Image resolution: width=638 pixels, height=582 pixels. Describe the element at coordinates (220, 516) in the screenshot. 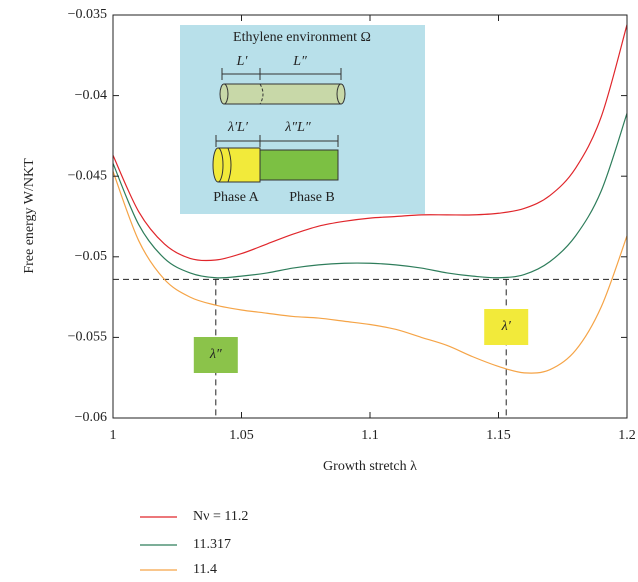

I see `legend-label: Nν = 11.2` at that location.